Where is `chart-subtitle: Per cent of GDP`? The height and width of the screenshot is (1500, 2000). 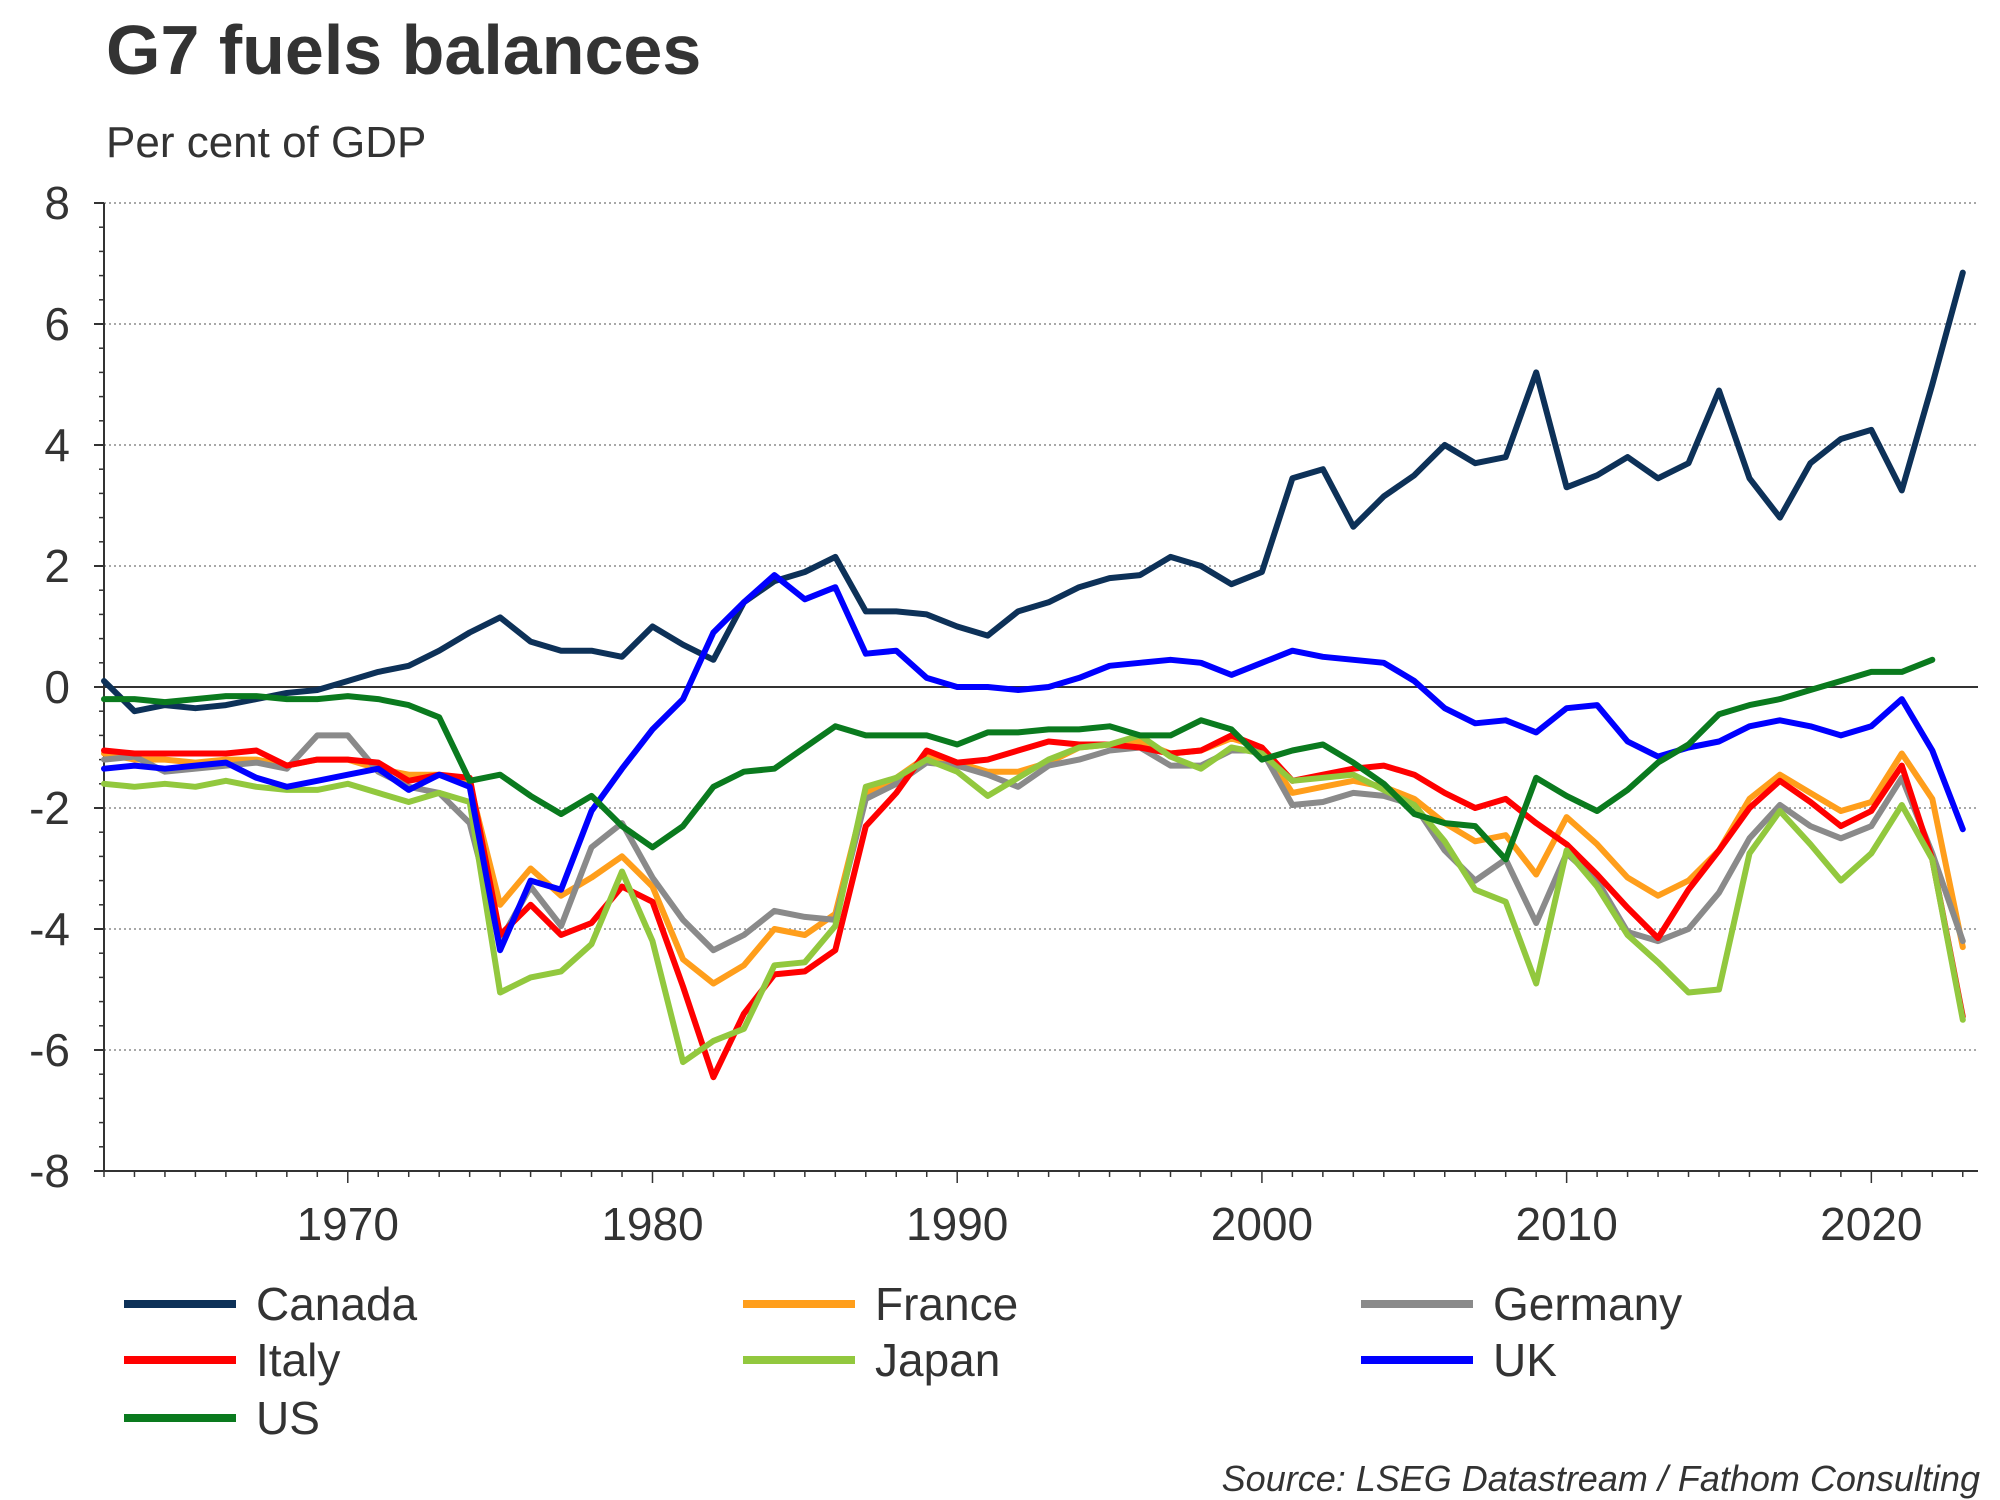 chart-subtitle: Per cent of GDP is located at coordinates (266, 142).